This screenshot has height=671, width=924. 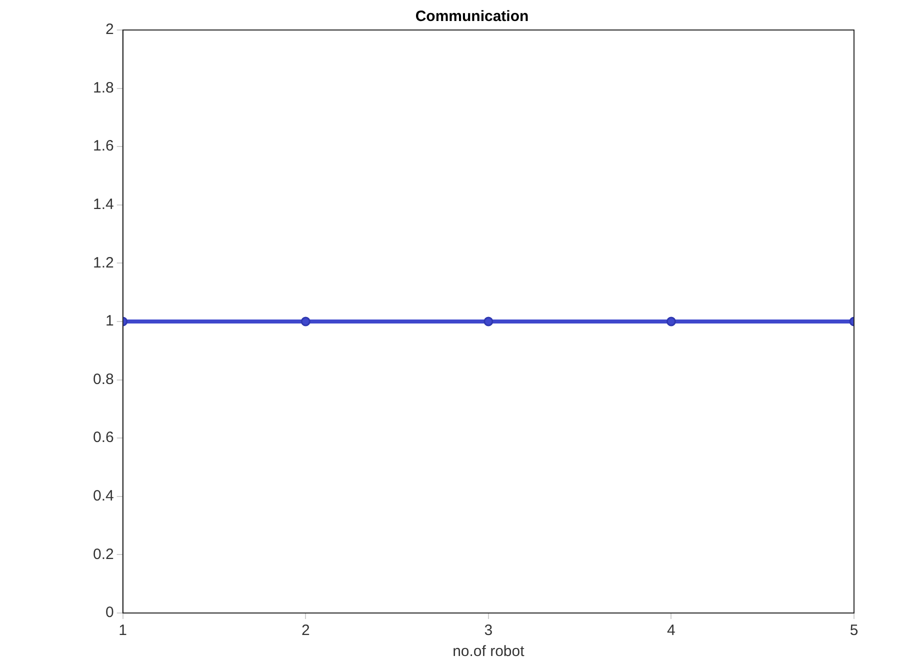 What do you see at coordinates (103, 146) in the screenshot?
I see `y-tick-label: 1.6` at bounding box center [103, 146].